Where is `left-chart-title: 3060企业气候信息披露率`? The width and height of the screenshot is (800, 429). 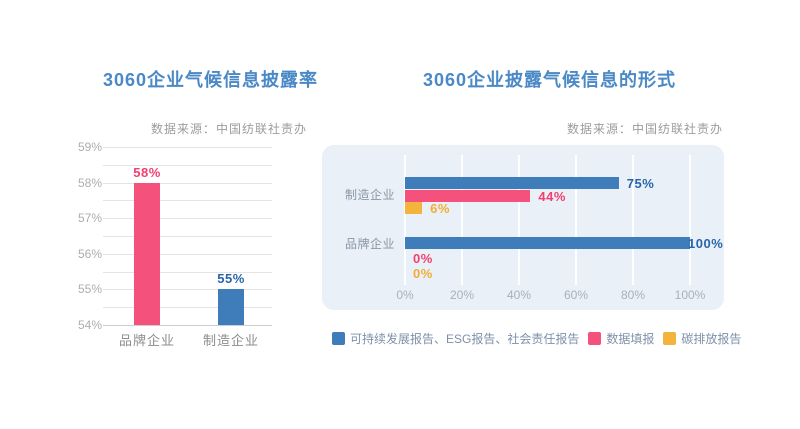
left-chart-title: 3060企业气候信息披露率 is located at coordinates (211, 80).